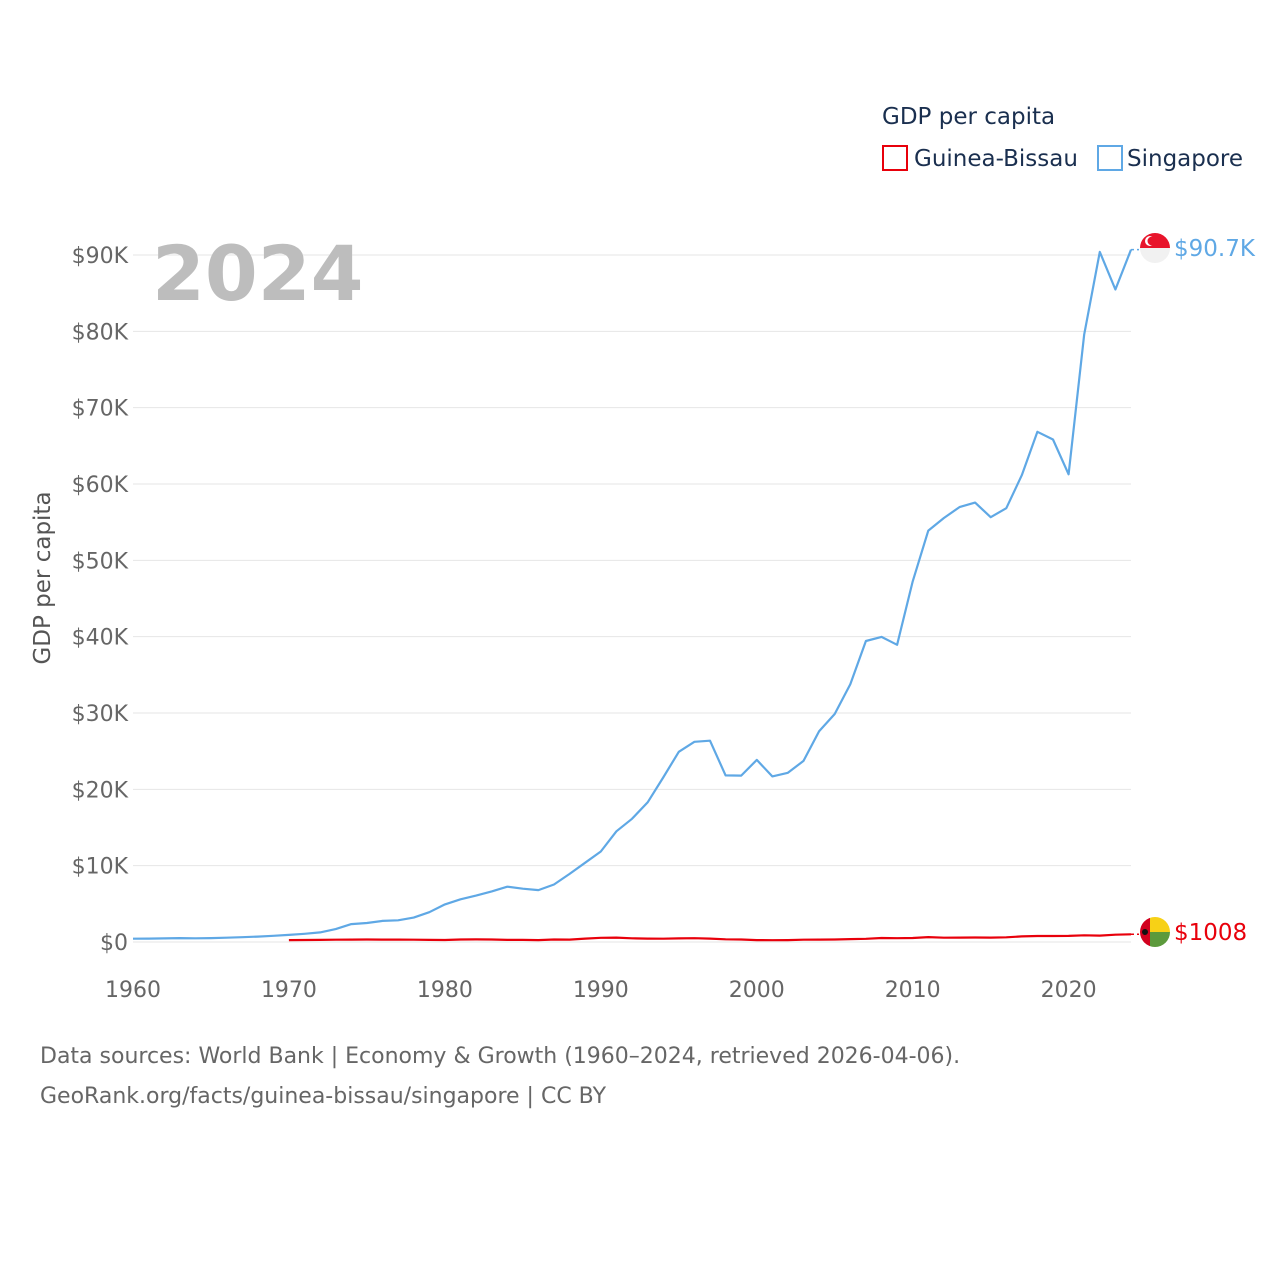 The height and width of the screenshot is (1280, 1280). Describe the element at coordinates (100, 790) in the screenshot. I see `y-tick-label: $20K` at that location.